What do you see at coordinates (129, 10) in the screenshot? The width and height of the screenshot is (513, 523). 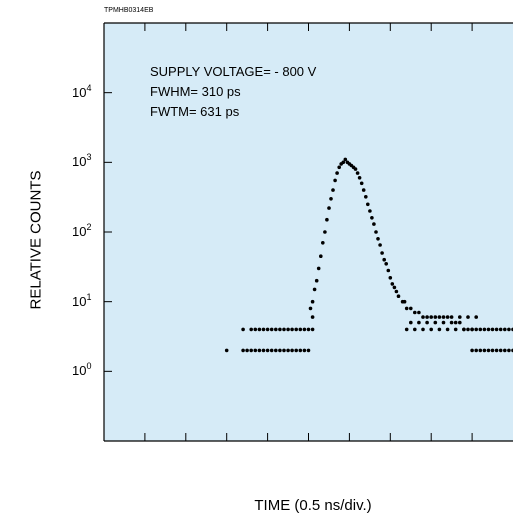 I see `document-id: TPMHB0314EB` at bounding box center [129, 10].